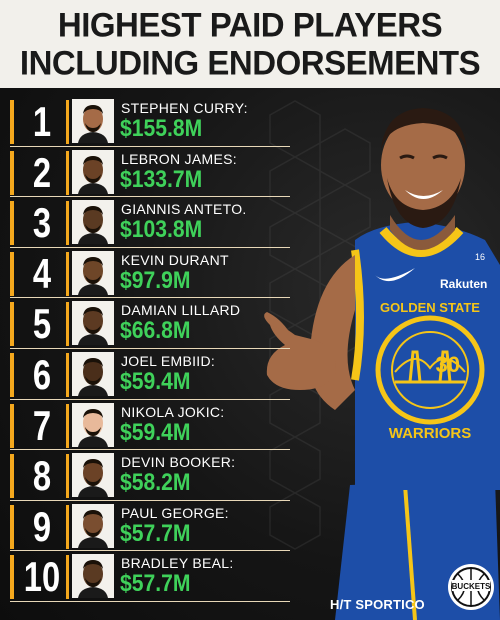 The height and width of the screenshot is (620, 500). What do you see at coordinates (175, 259) in the screenshot?
I see `player-name: KEVIN DURANT` at bounding box center [175, 259].